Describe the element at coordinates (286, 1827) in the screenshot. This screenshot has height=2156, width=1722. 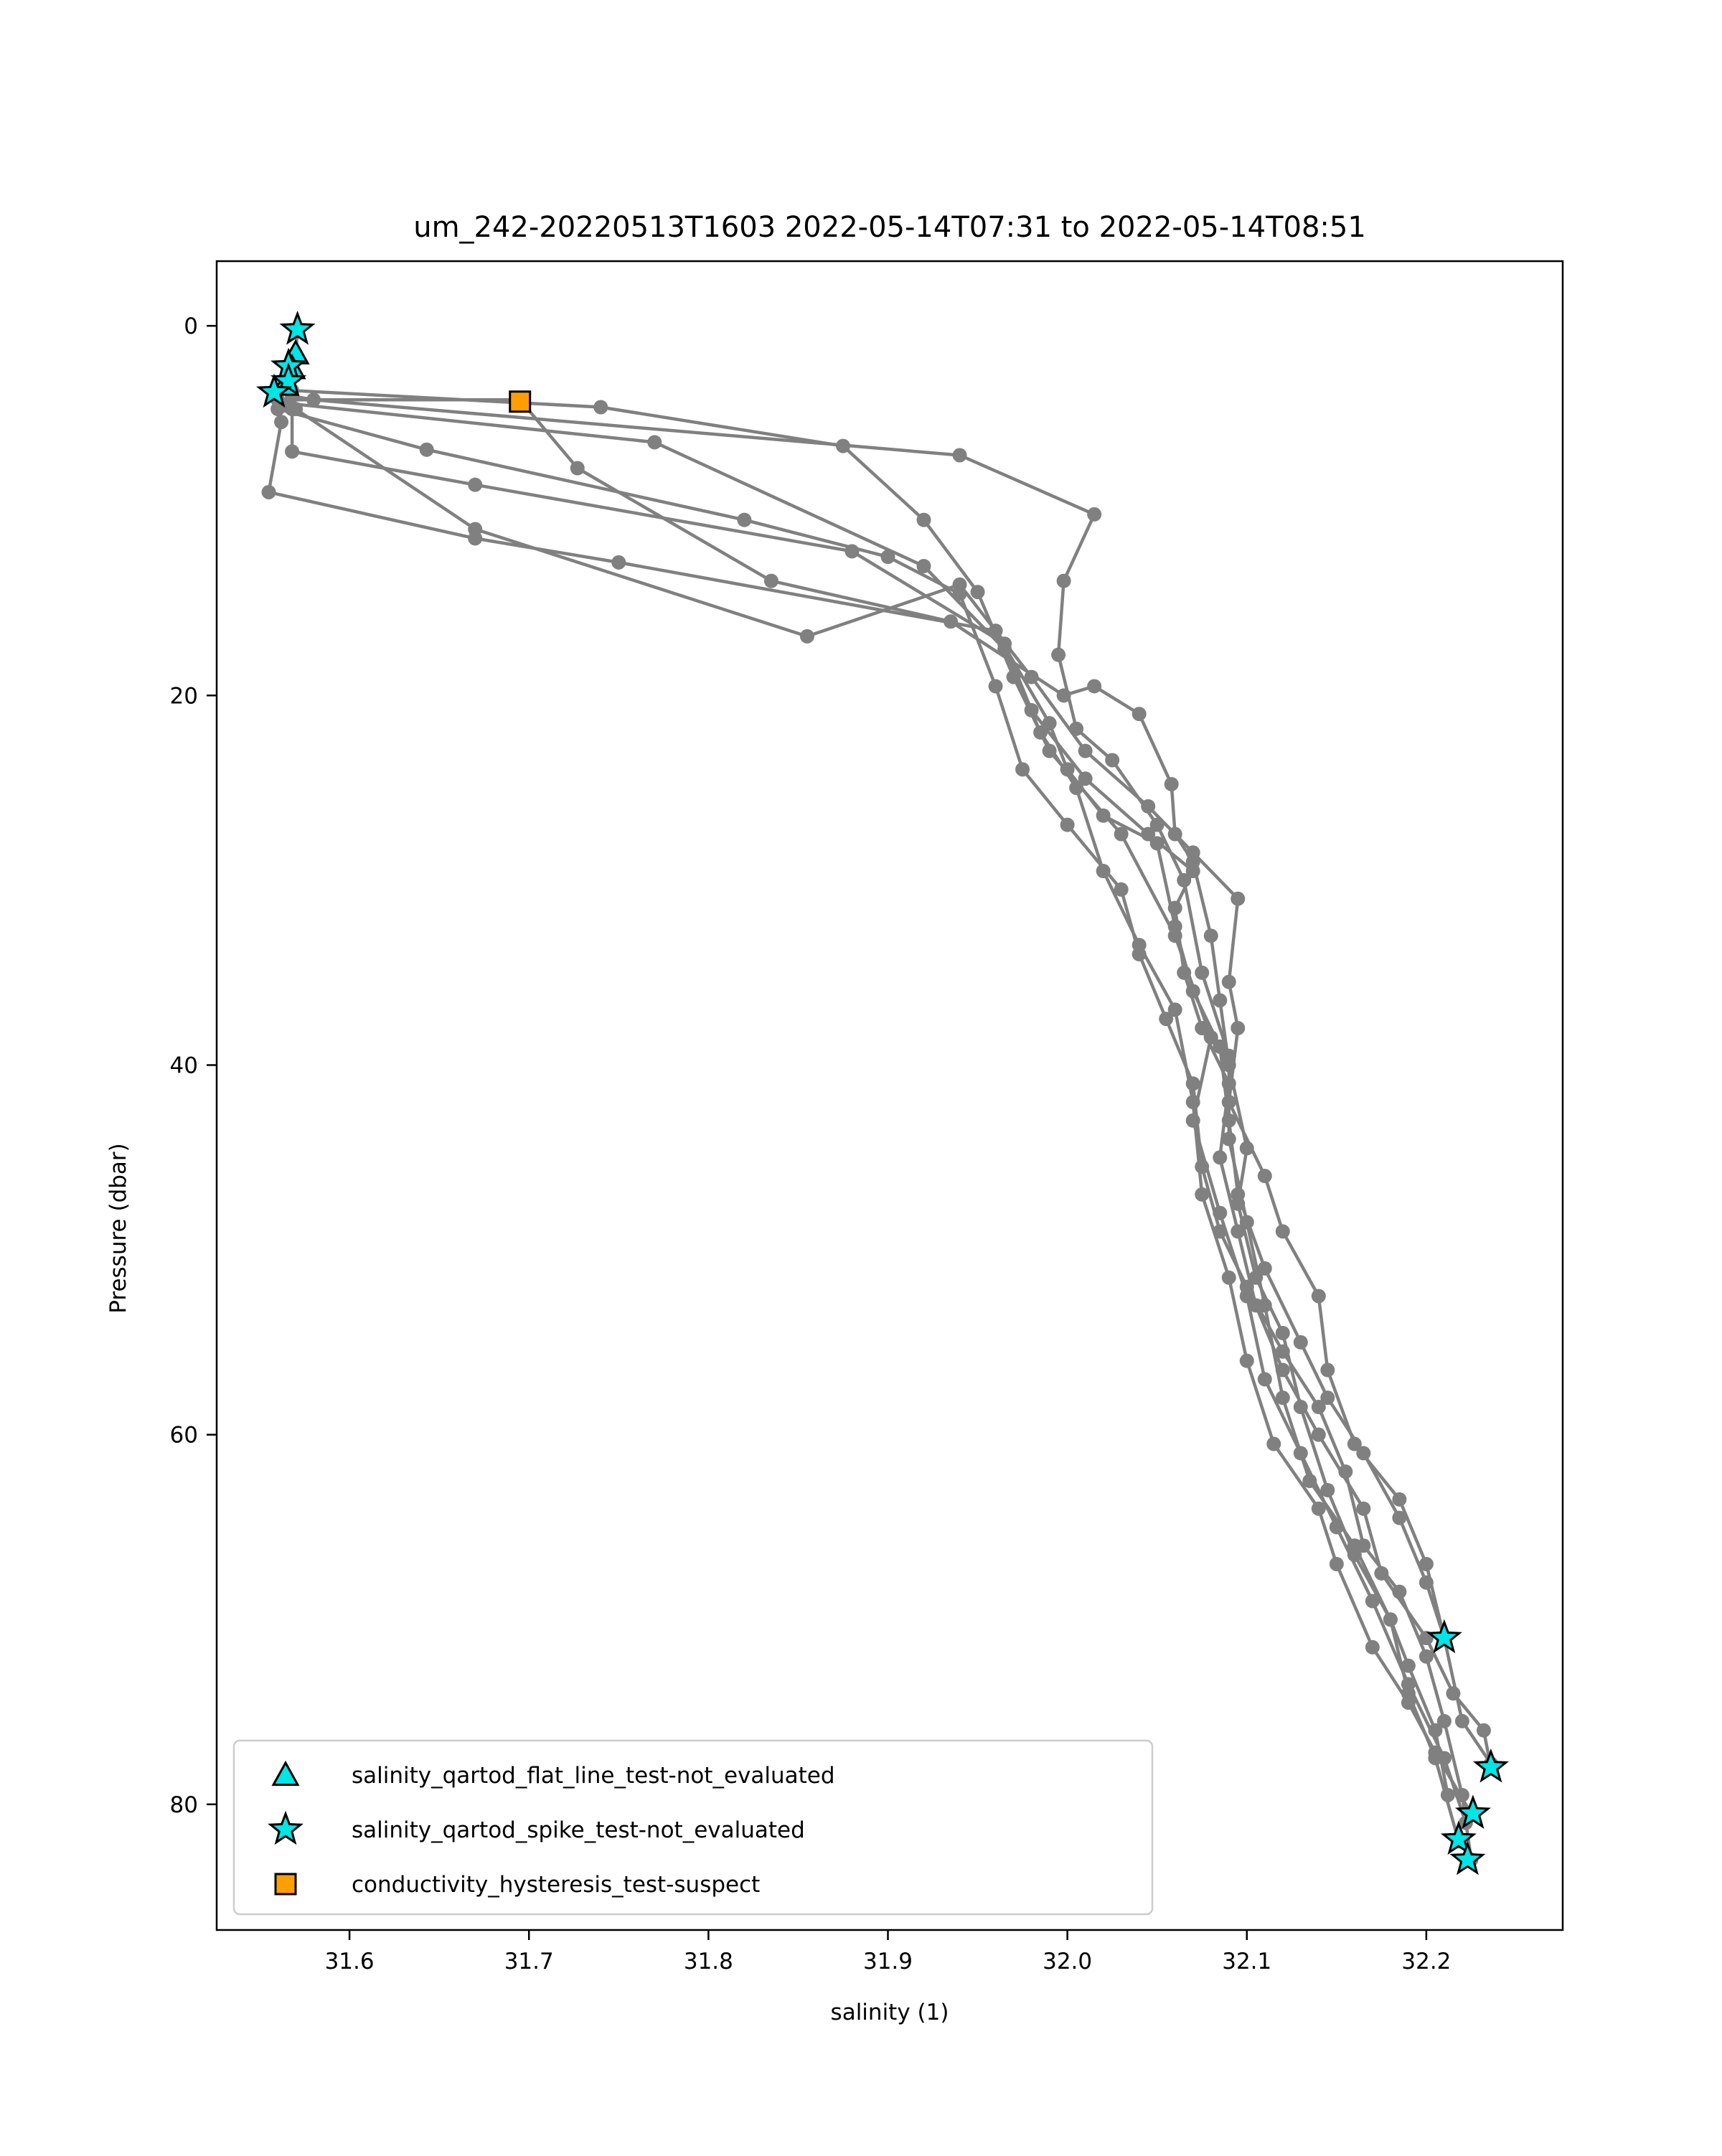
I see `legend-star-icon` at that location.